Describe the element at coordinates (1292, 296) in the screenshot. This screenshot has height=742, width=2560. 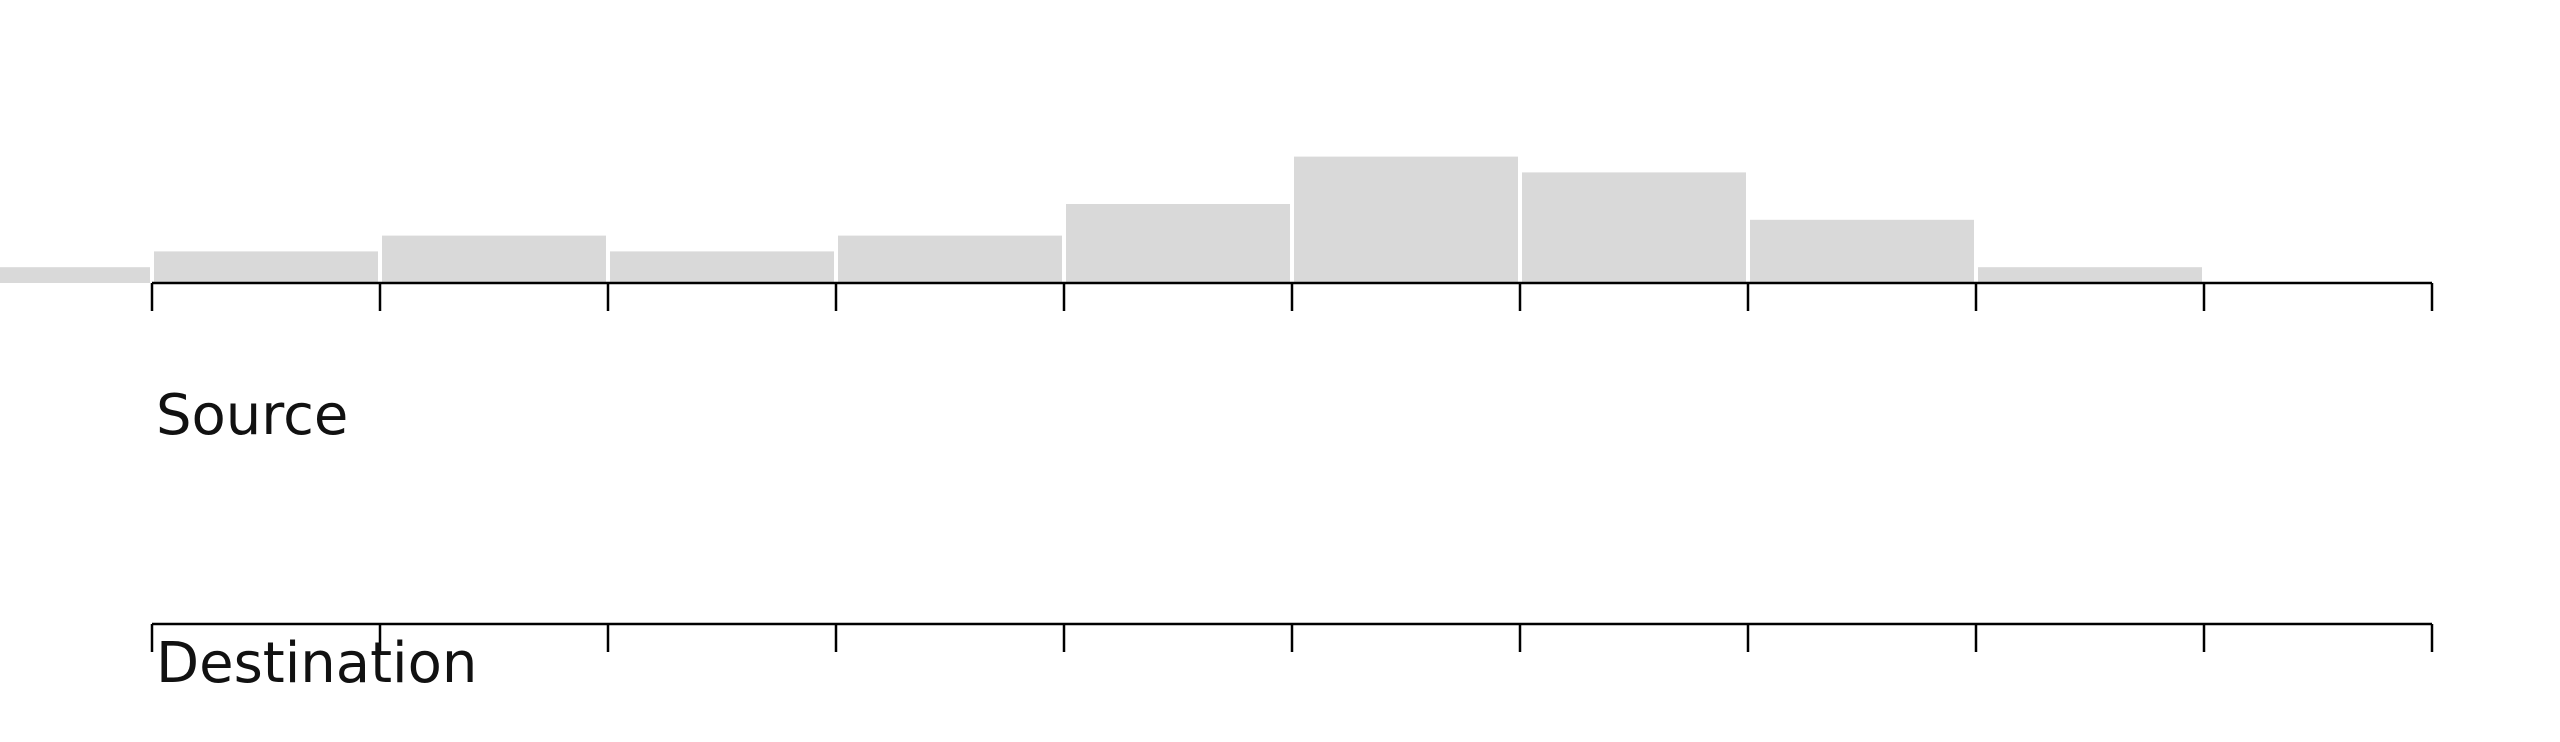
I see `source-axis` at that location.